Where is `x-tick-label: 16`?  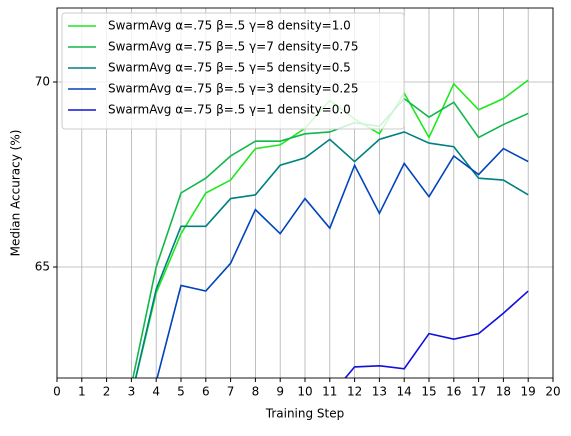 x-tick-label: 16 is located at coordinates (453, 392).